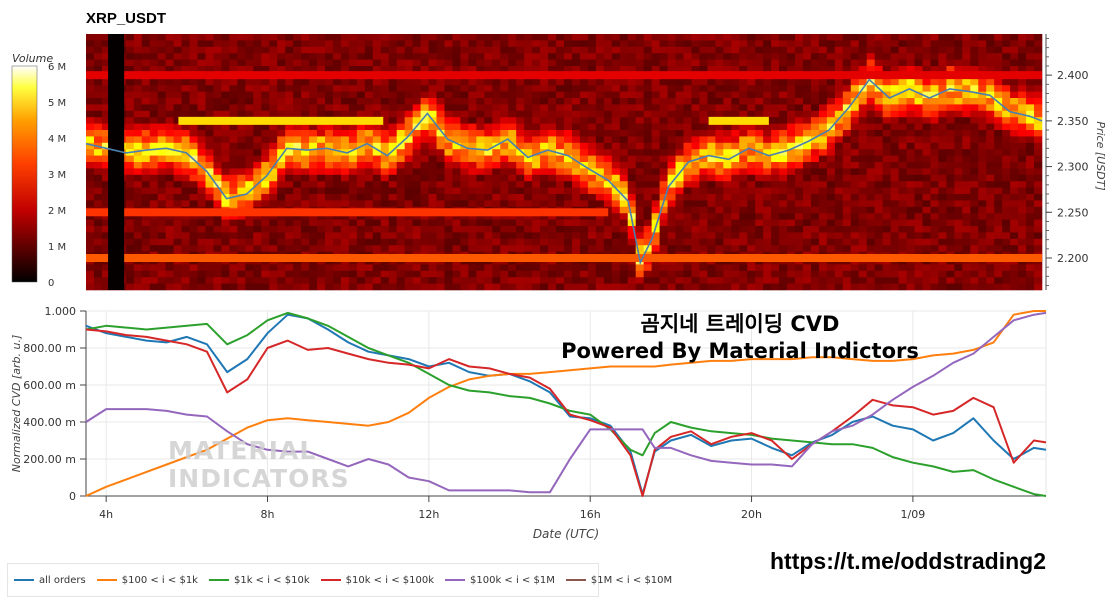 This screenshot has width=1109, height=601. Describe the element at coordinates (500, 580) in the screenshot. I see `legend-item: $100k < i < $1M` at that location.